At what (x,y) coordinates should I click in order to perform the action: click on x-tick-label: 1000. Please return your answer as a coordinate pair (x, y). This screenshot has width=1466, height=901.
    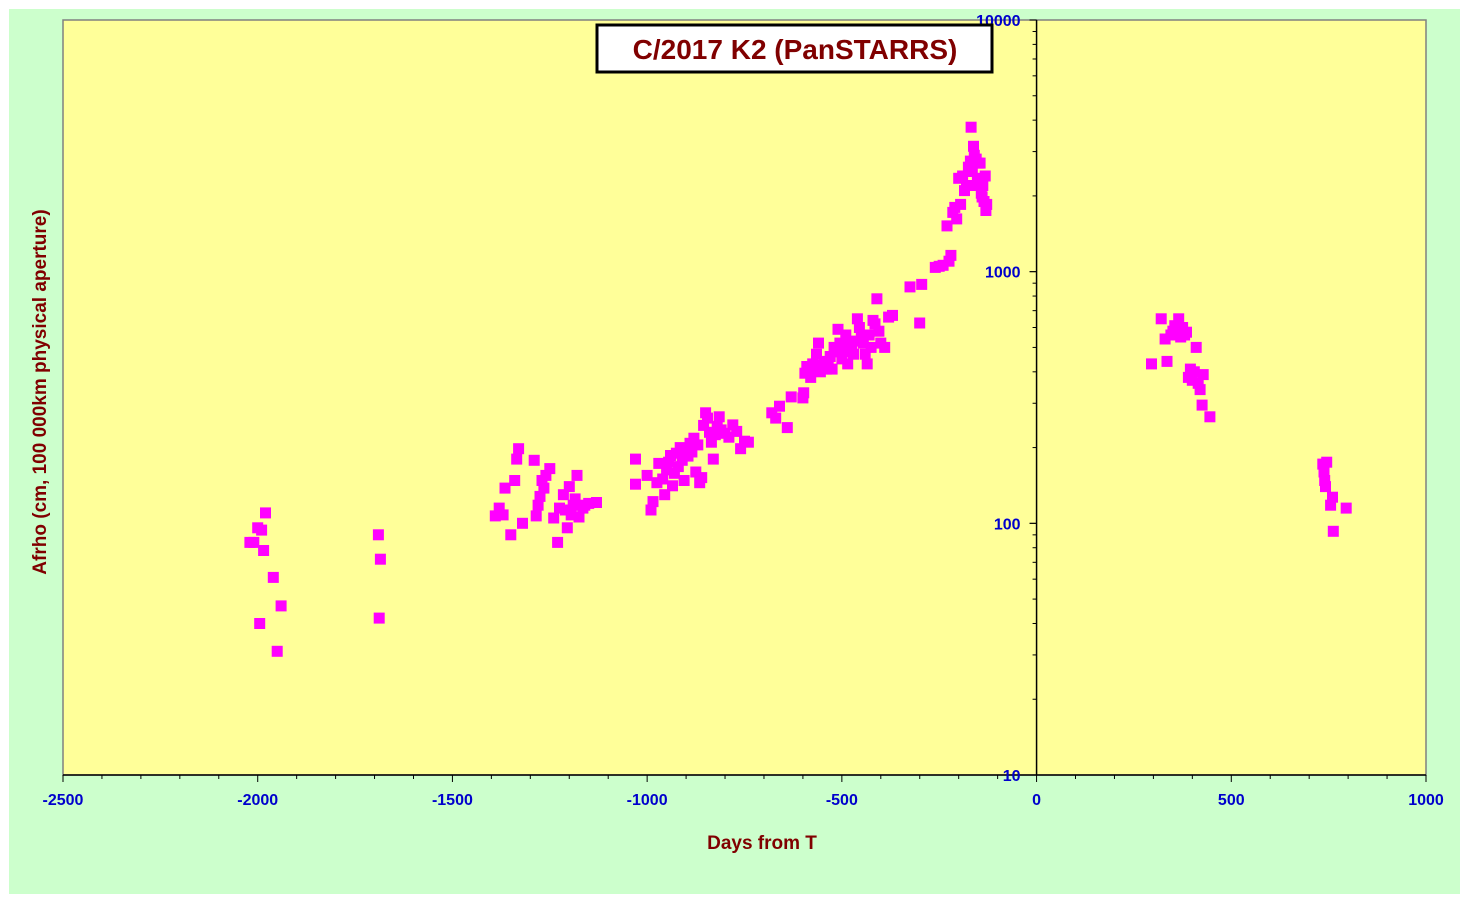
    Looking at the image, I should click on (1426, 800).